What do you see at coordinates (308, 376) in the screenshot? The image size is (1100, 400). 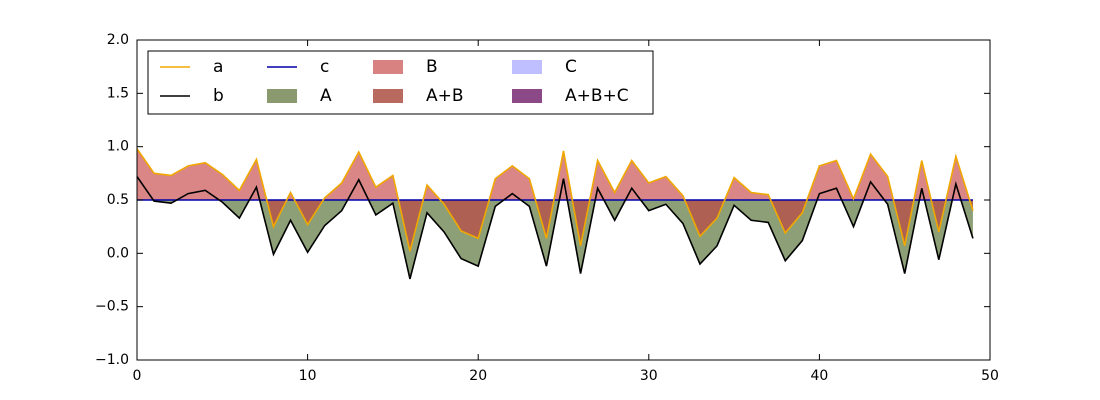 I see `x-tick-label: 10` at bounding box center [308, 376].